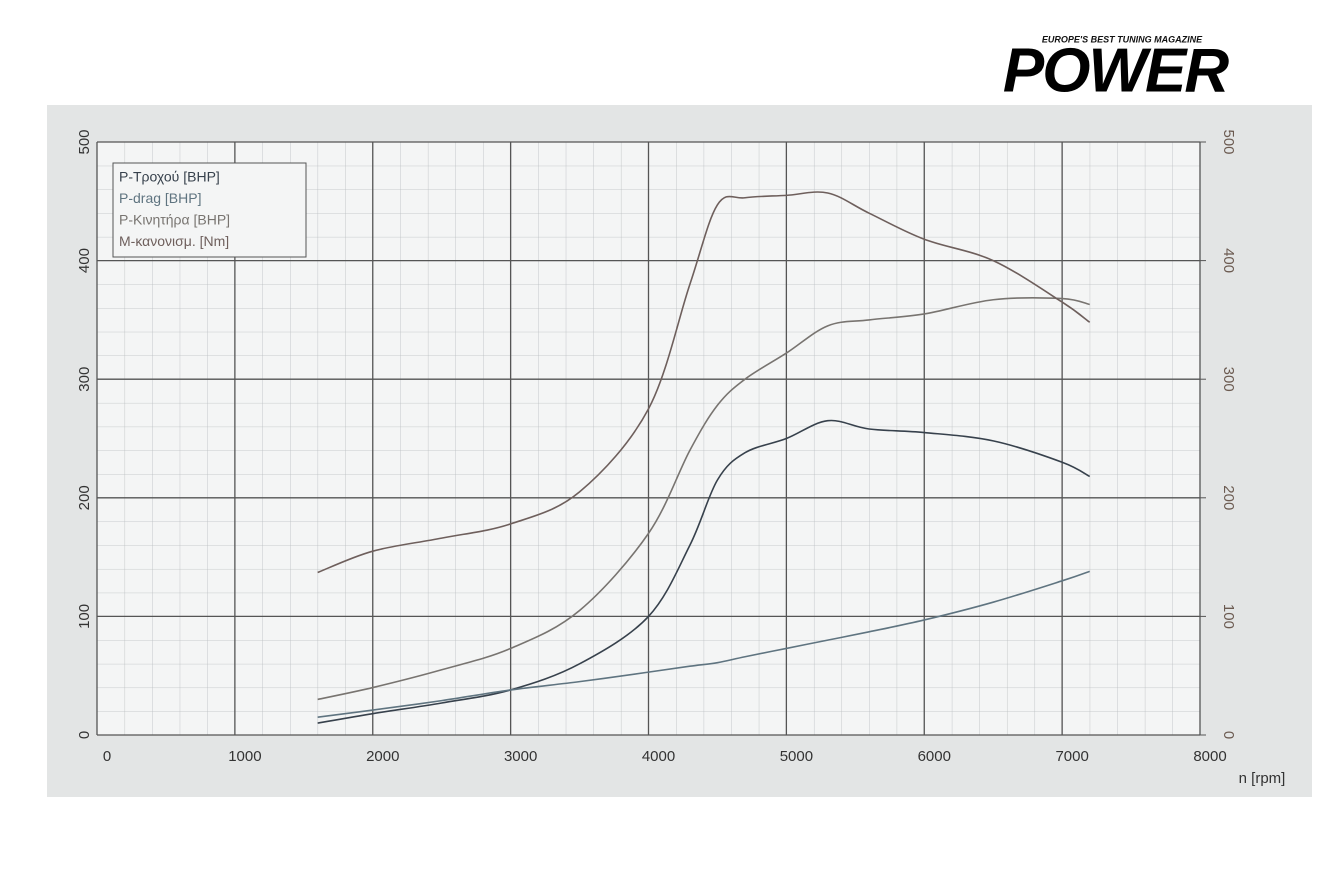 The image size is (1340, 892). What do you see at coordinates (84, 379) in the screenshot?
I see `y-tick-label: 300` at bounding box center [84, 379].